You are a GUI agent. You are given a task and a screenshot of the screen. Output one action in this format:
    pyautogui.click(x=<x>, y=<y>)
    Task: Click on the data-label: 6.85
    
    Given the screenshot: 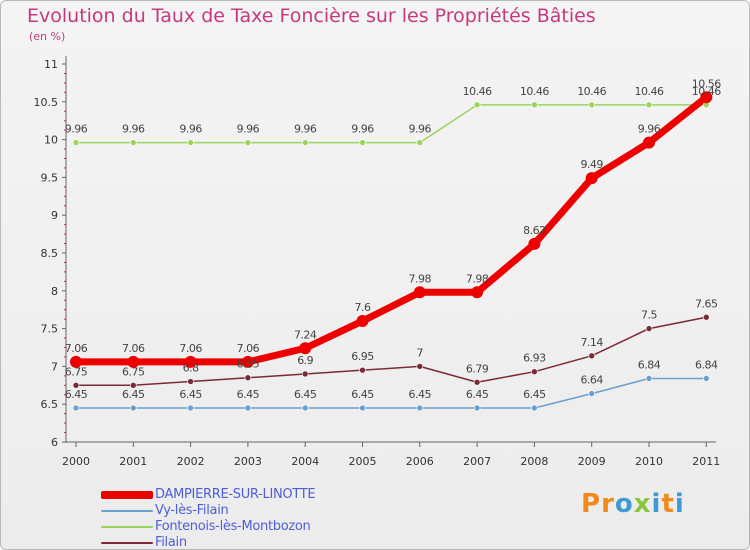 What is the action you would take?
    pyautogui.click(x=248, y=364)
    